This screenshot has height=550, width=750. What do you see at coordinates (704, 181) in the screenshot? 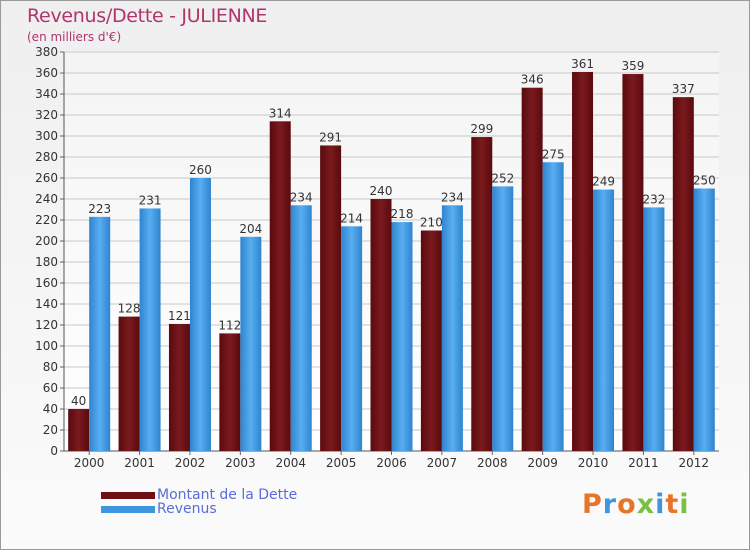
I see `data-label-revenue: 250` at bounding box center [704, 181].